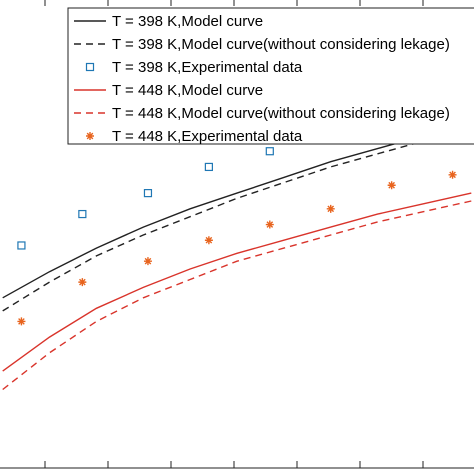 The image size is (474, 474). Describe the element at coordinates (207, 67) in the screenshot. I see `legend-entry-label-3: T = 398 K,Experimental data` at that location.